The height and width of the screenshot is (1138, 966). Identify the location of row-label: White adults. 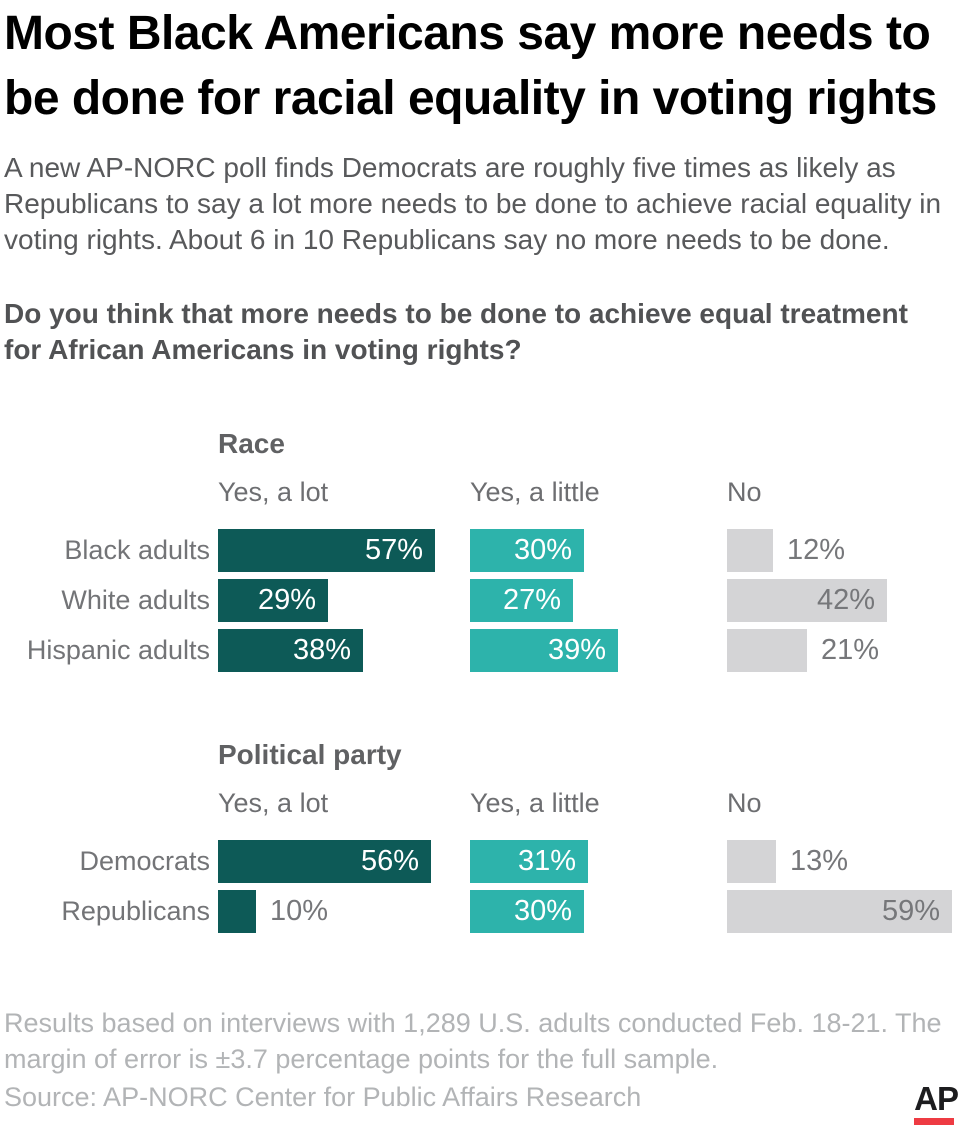
(135, 600).